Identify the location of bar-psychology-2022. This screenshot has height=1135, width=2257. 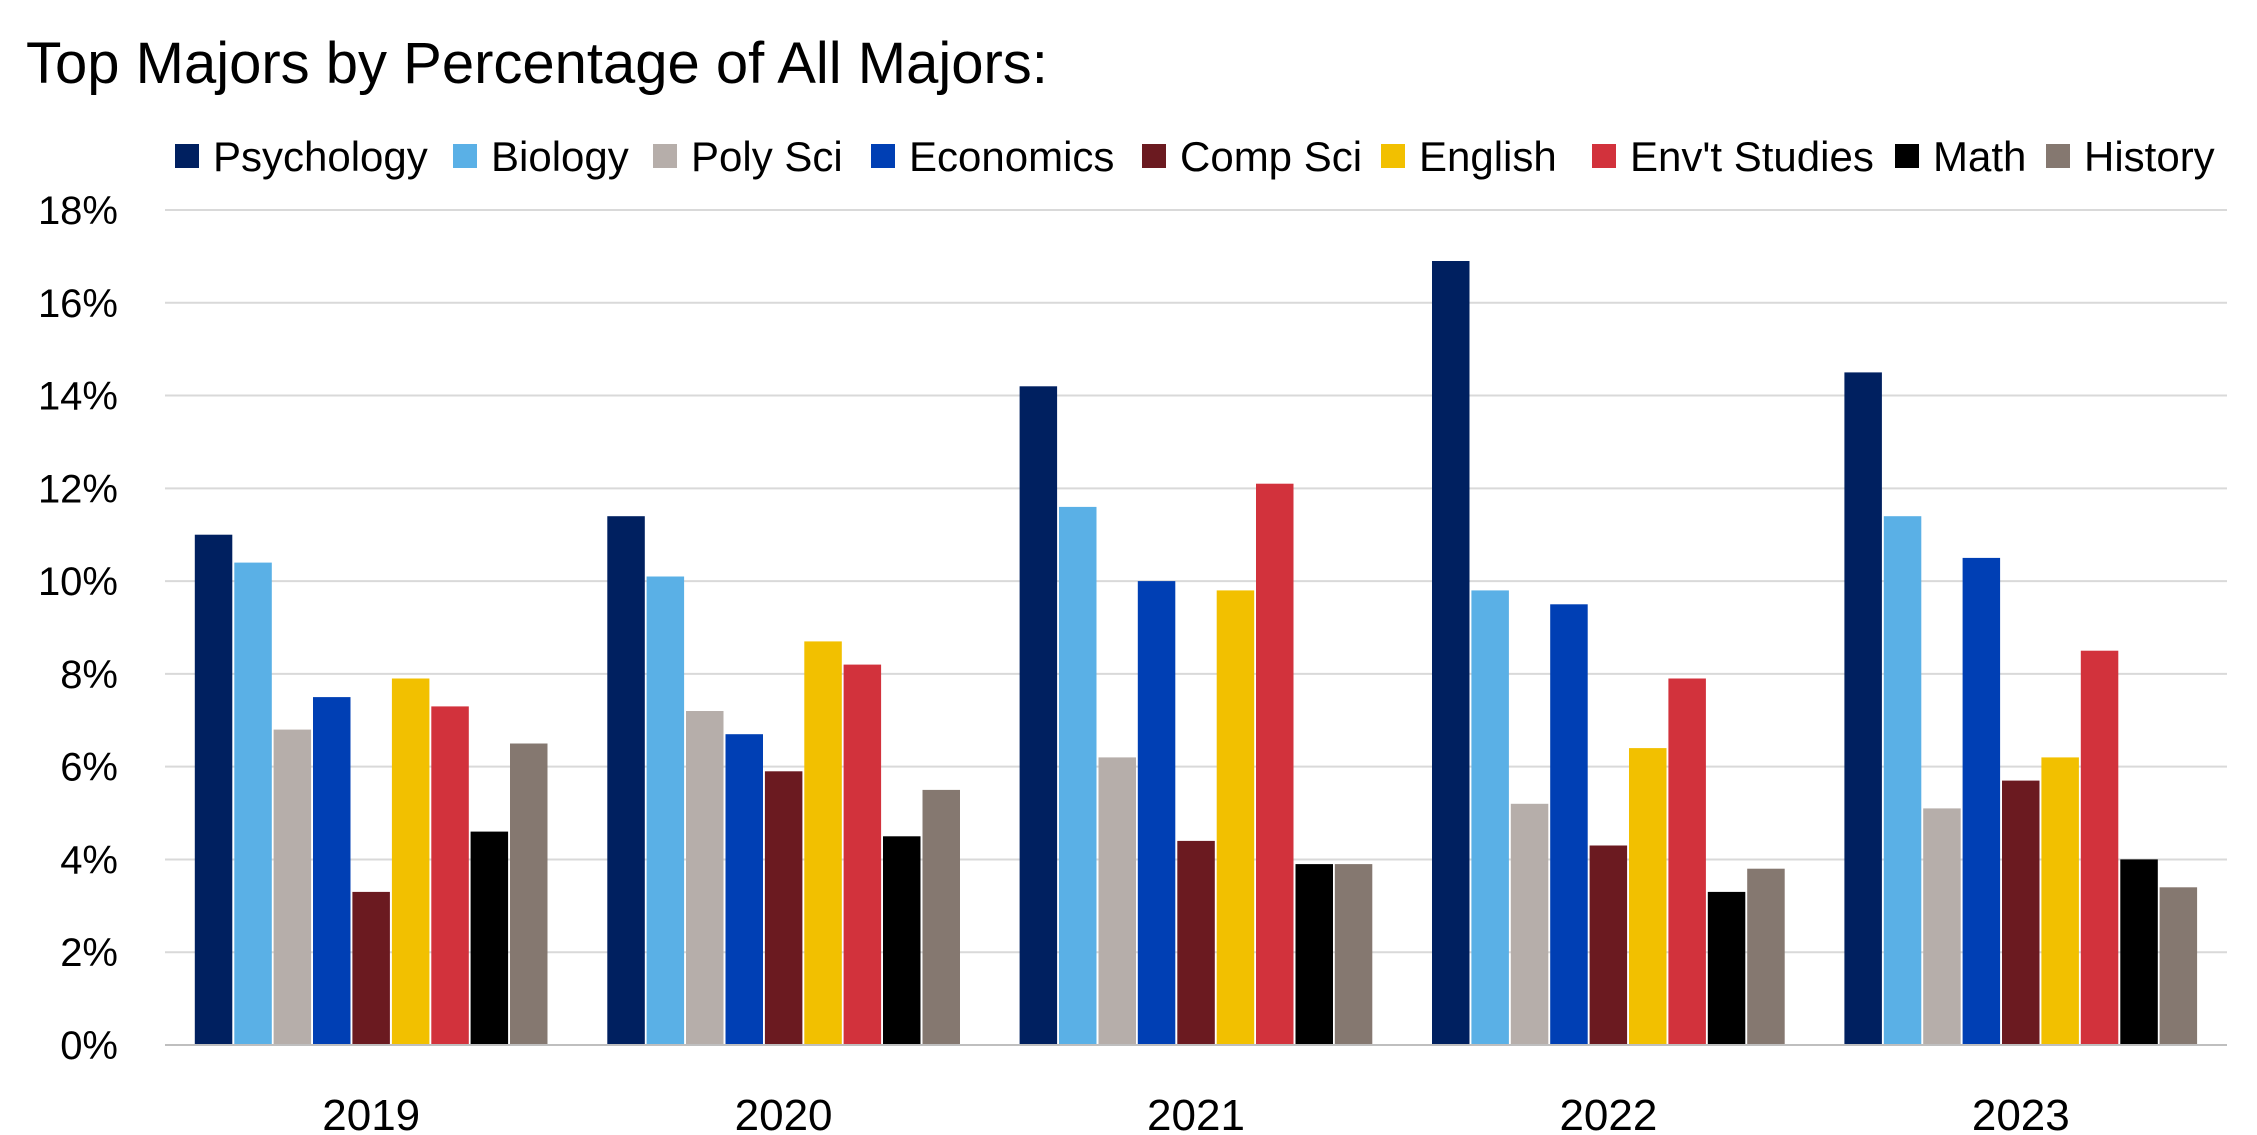
(1451, 653).